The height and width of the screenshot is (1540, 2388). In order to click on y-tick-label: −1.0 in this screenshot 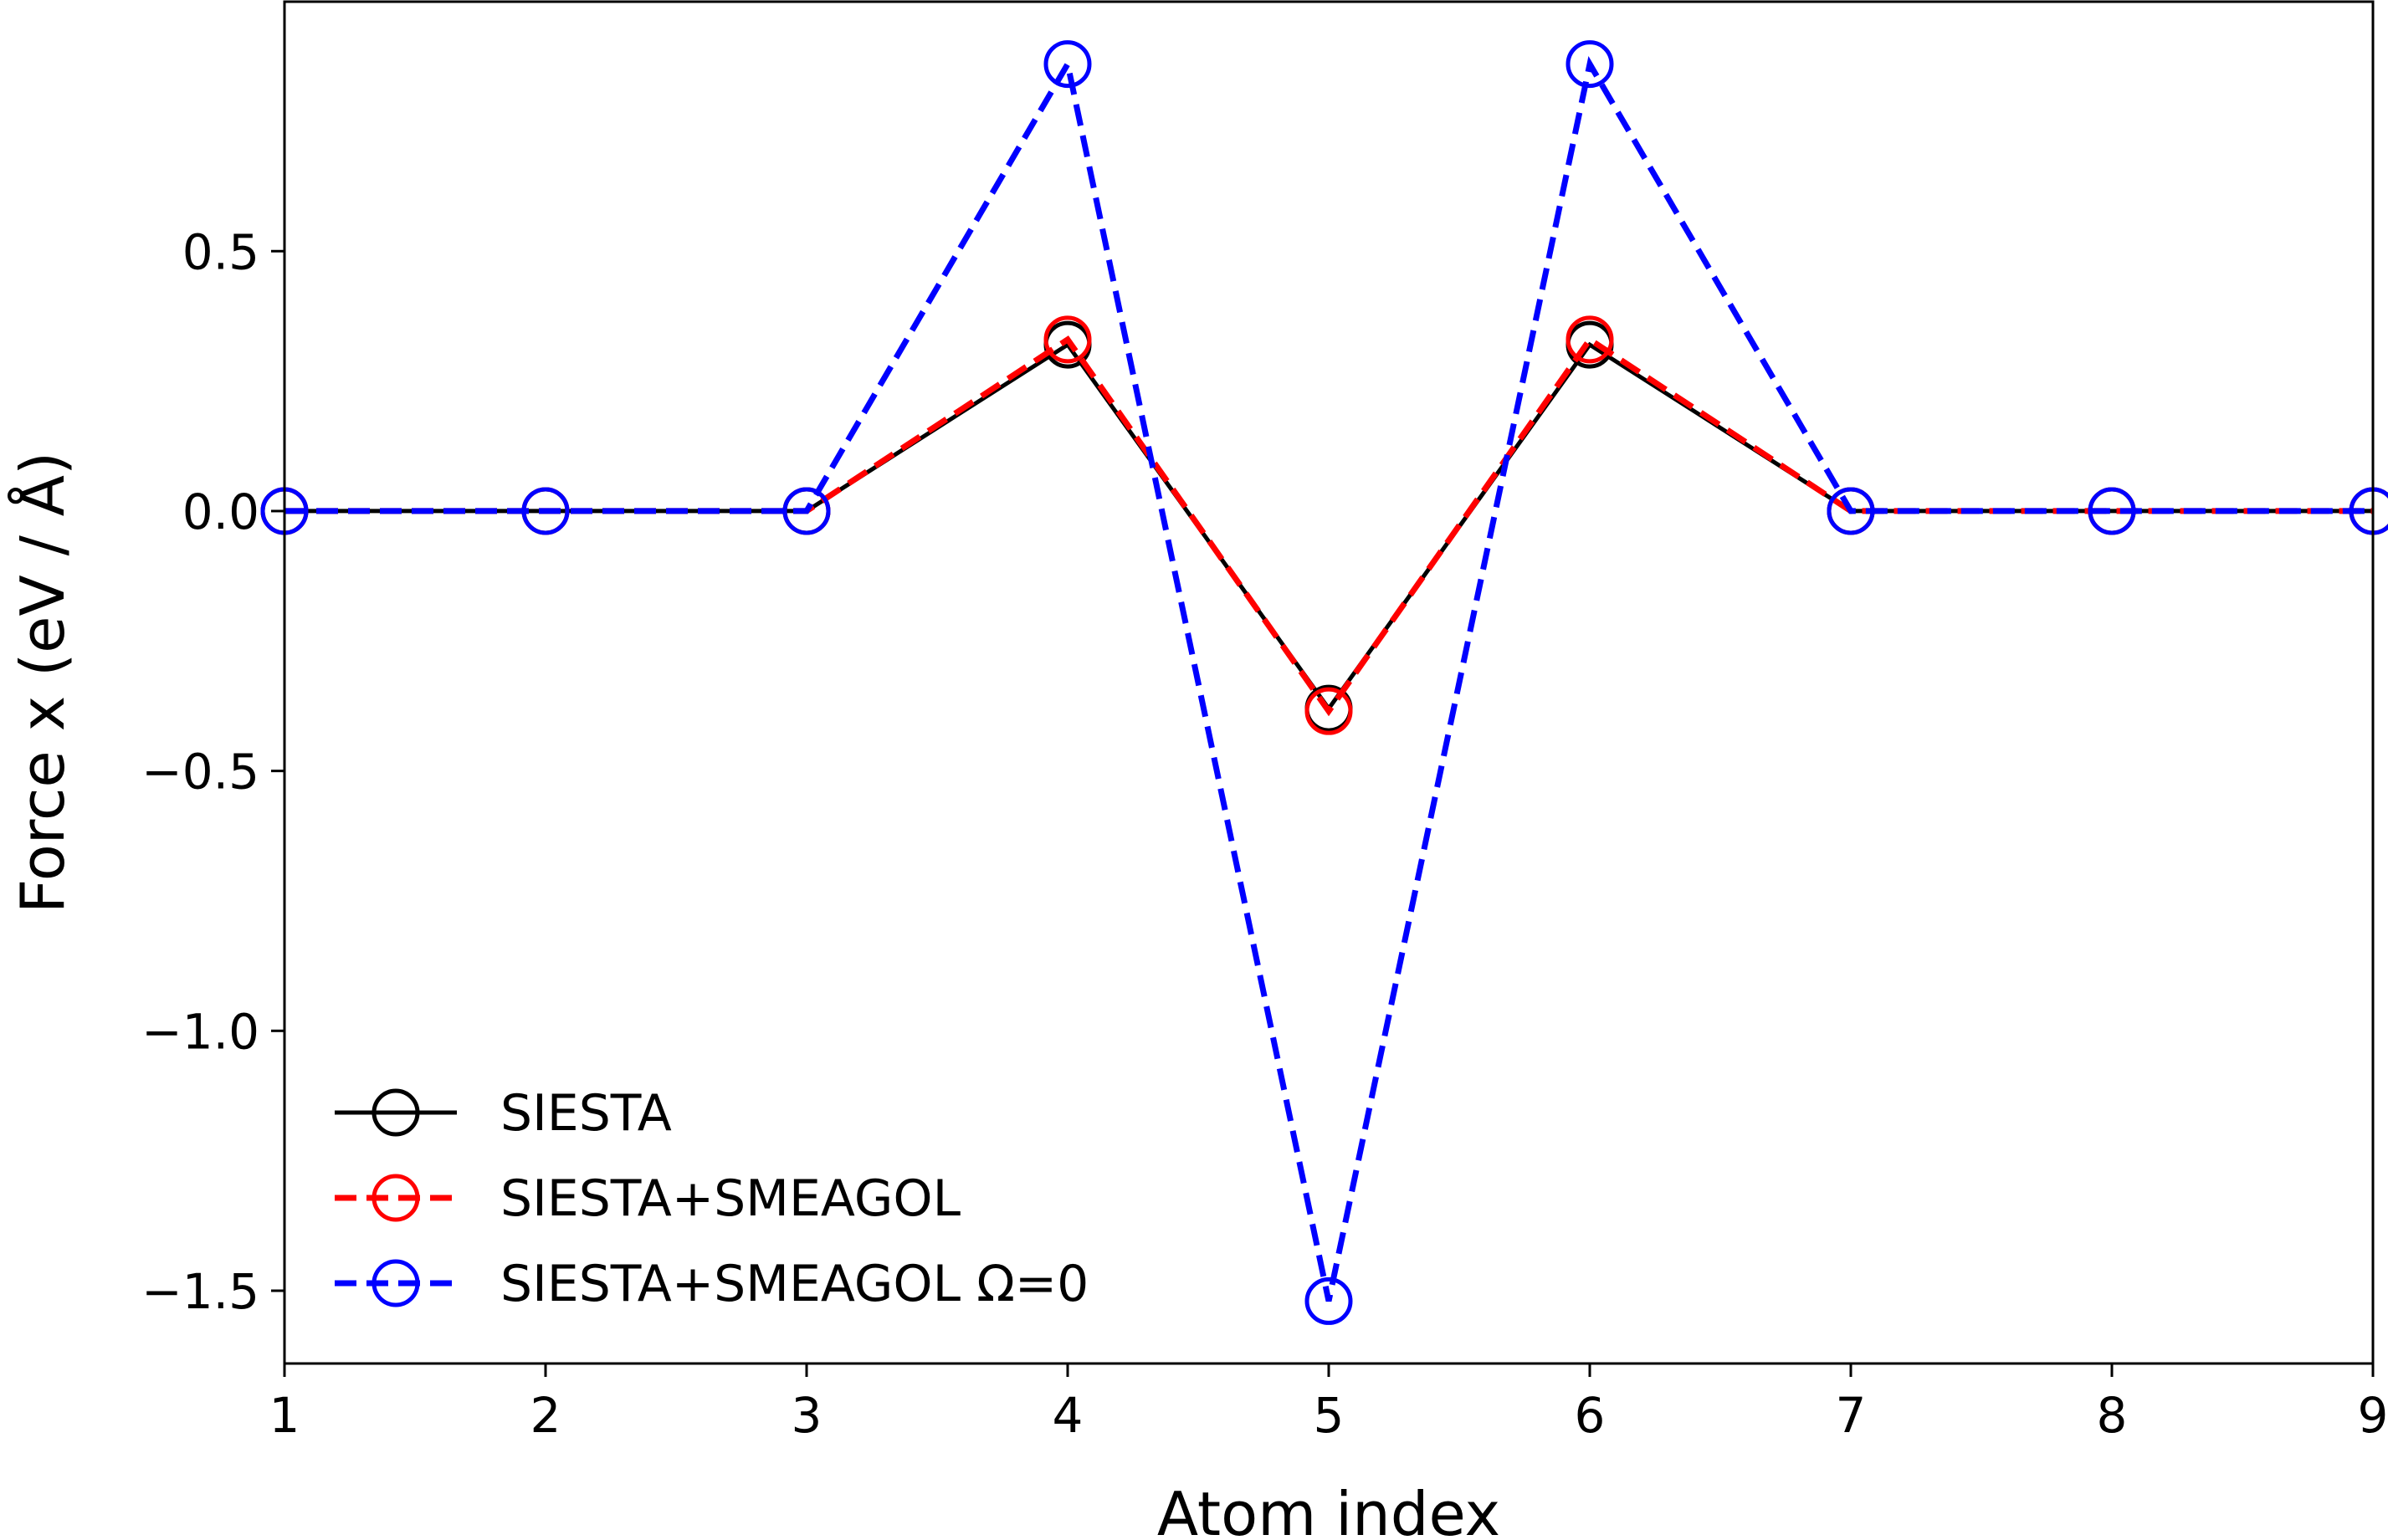, I will do `click(200, 1031)`.